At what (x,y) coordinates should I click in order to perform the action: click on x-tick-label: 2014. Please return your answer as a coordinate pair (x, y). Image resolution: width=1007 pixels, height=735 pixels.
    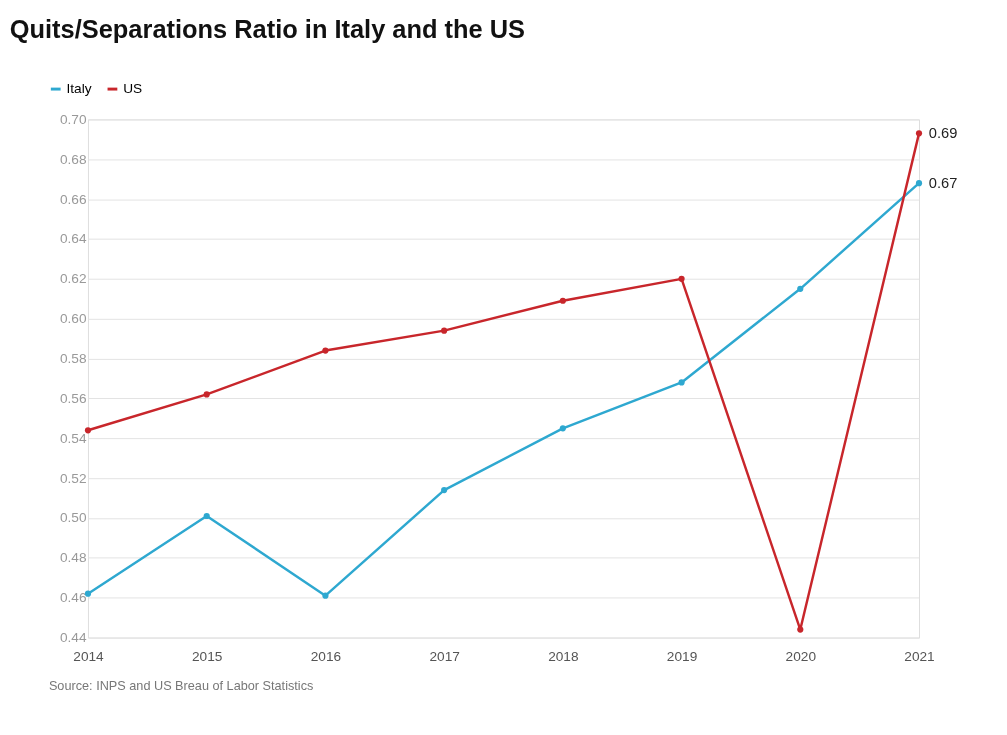
    Looking at the image, I should click on (89, 656).